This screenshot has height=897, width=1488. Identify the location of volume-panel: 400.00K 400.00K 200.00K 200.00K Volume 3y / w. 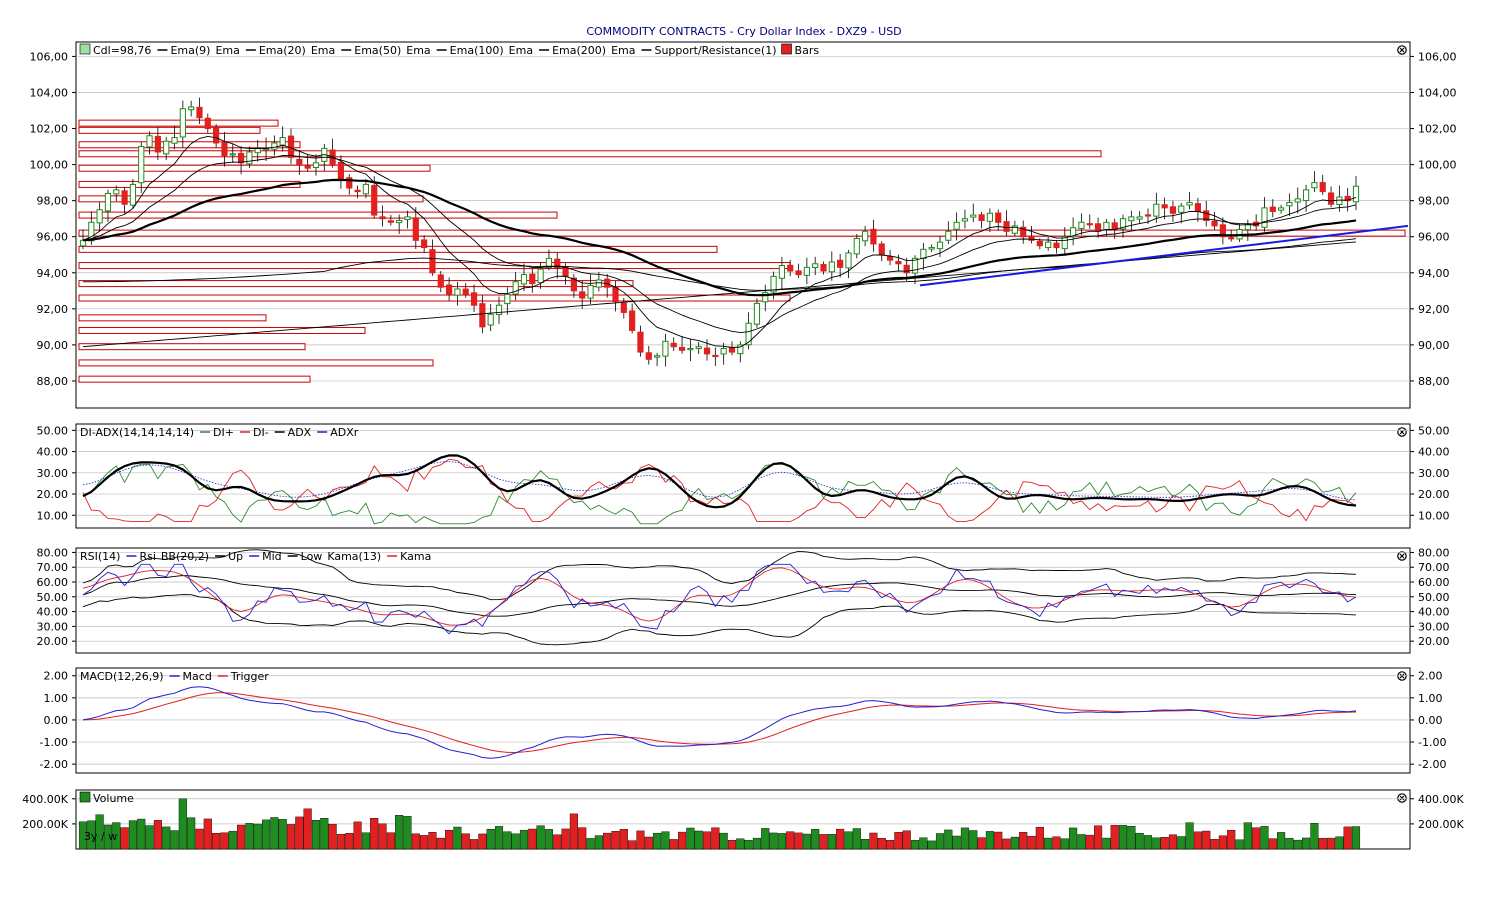
(743, 819).